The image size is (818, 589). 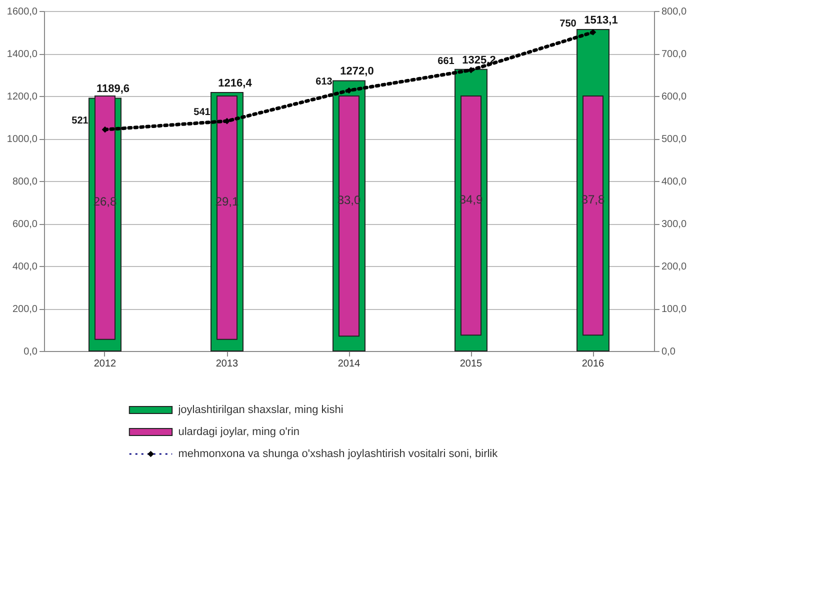 What do you see at coordinates (31, 352) in the screenshot?
I see `y-tick-label: 0,0` at bounding box center [31, 352].